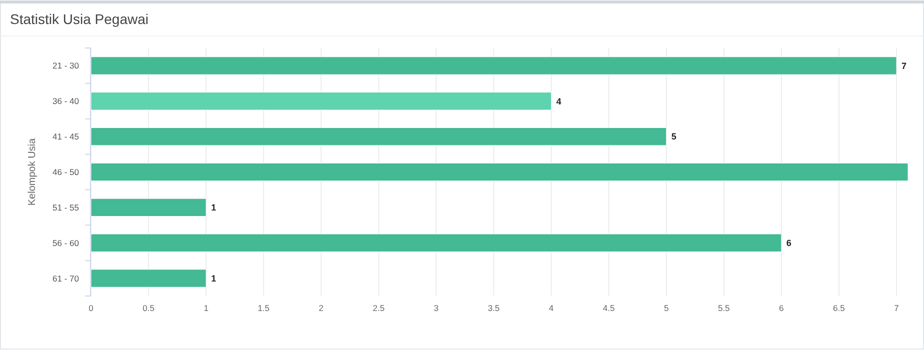  I want to click on data-label: 4, so click(559, 101).